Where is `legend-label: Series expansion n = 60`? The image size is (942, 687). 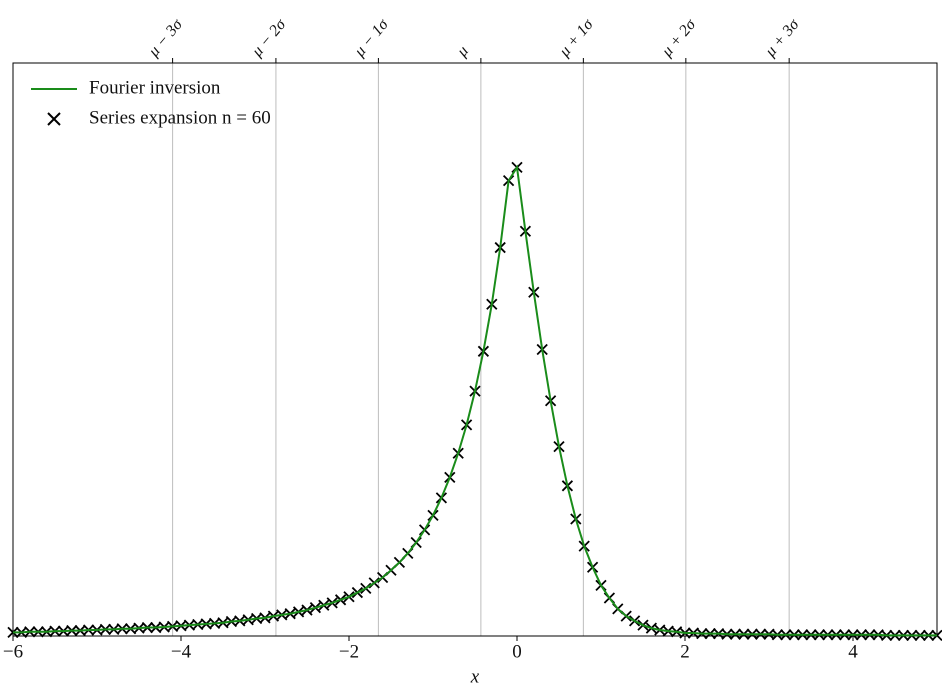
legend-label: Series expansion n = 60 is located at coordinates (180, 117).